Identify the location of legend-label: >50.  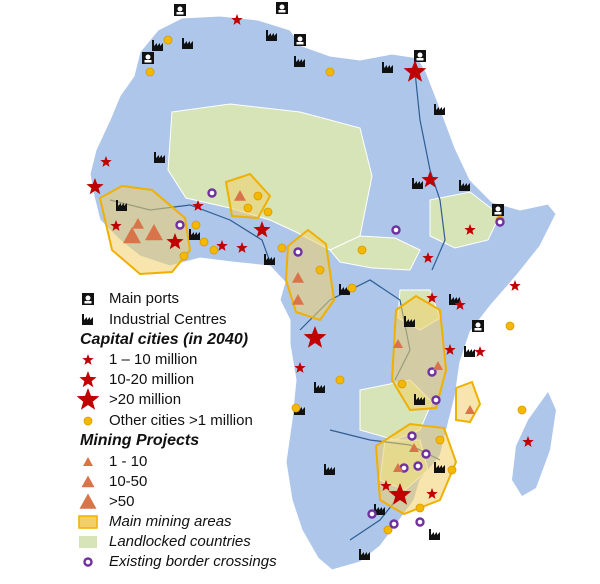
(121, 501).